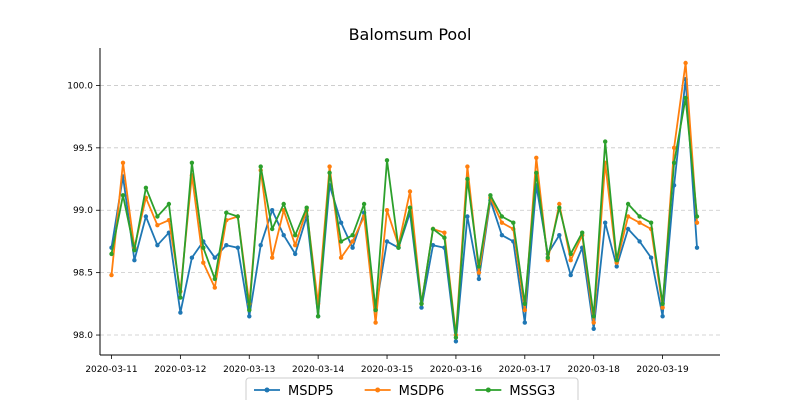 The height and width of the screenshot is (400, 800). What do you see at coordinates (83, 149) in the screenshot?
I see `y-tick-label: 99.5` at bounding box center [83, 149].